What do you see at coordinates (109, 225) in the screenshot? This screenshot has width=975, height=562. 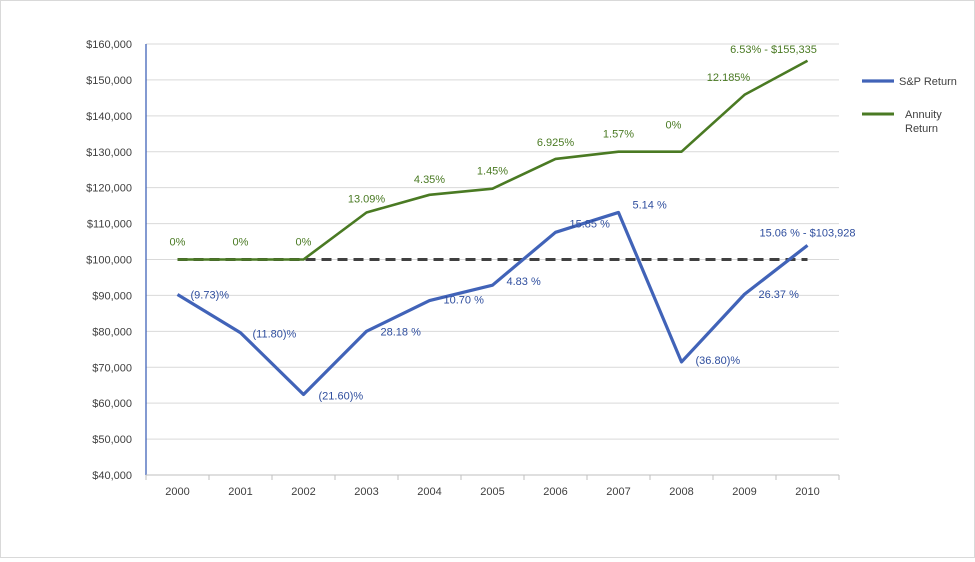 I see `y-tick-label: $110,000` at bounding box center [109, 225].